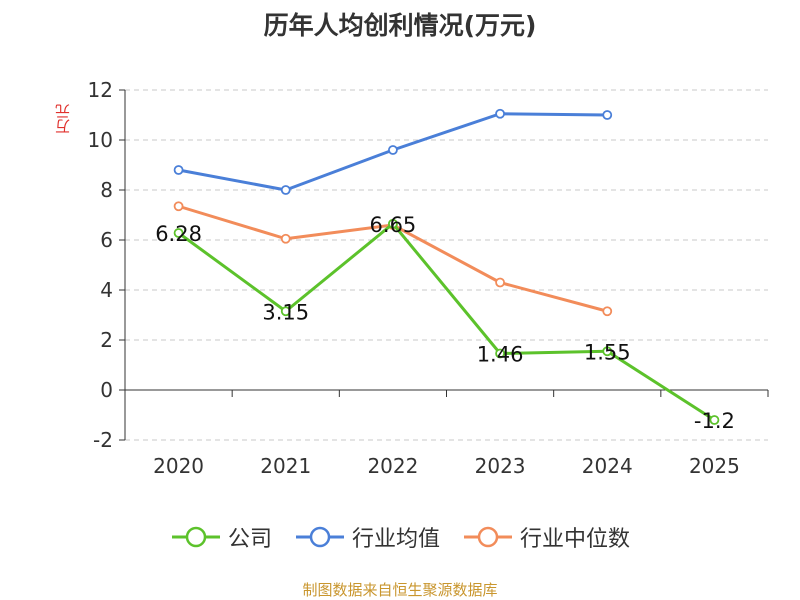 The image size is (800, 600). Describe the element at coordinates (575, 539) in the screenshot. I see `legend-label: 行业中位数` at that location.